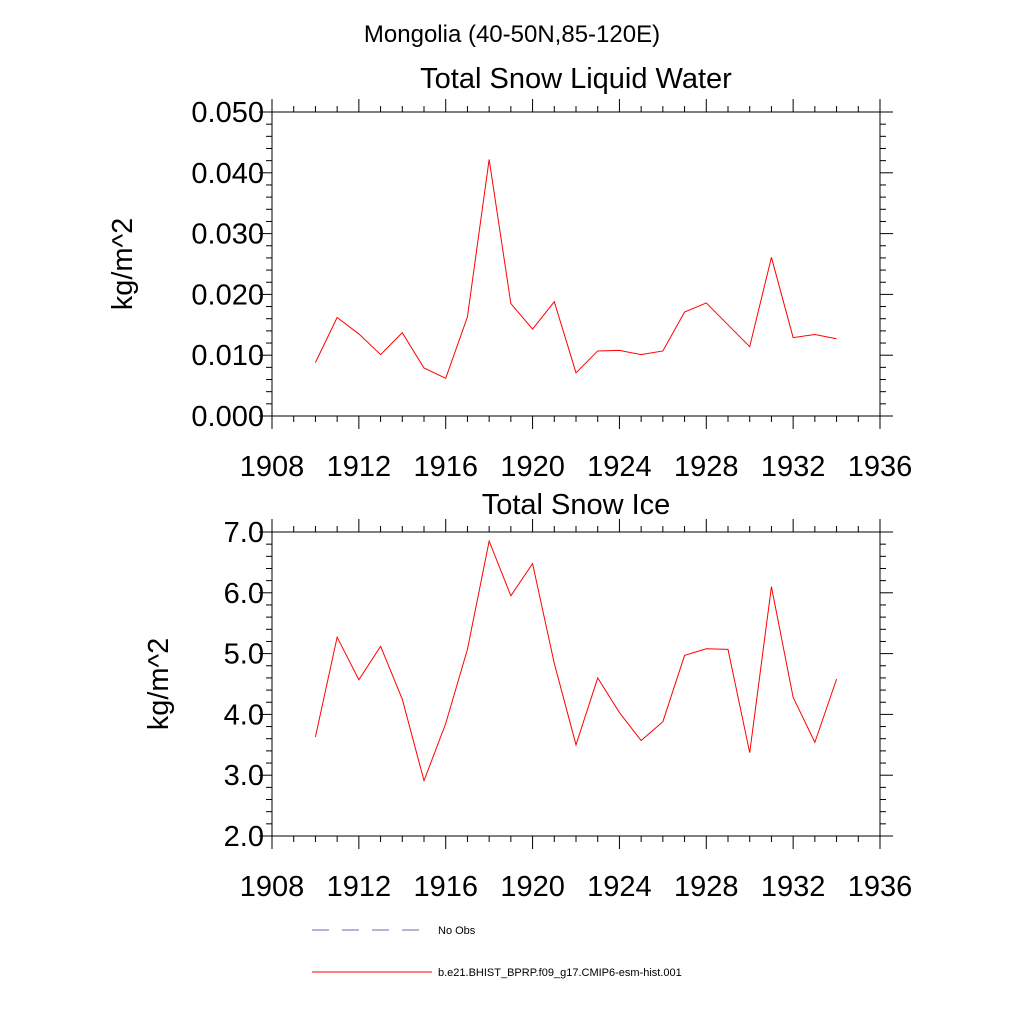  What do you see at coordinates (576, 79) in the screenshot?
I see `chart-title: Total Snow Liquid Water` at bounding box center [576, 79].